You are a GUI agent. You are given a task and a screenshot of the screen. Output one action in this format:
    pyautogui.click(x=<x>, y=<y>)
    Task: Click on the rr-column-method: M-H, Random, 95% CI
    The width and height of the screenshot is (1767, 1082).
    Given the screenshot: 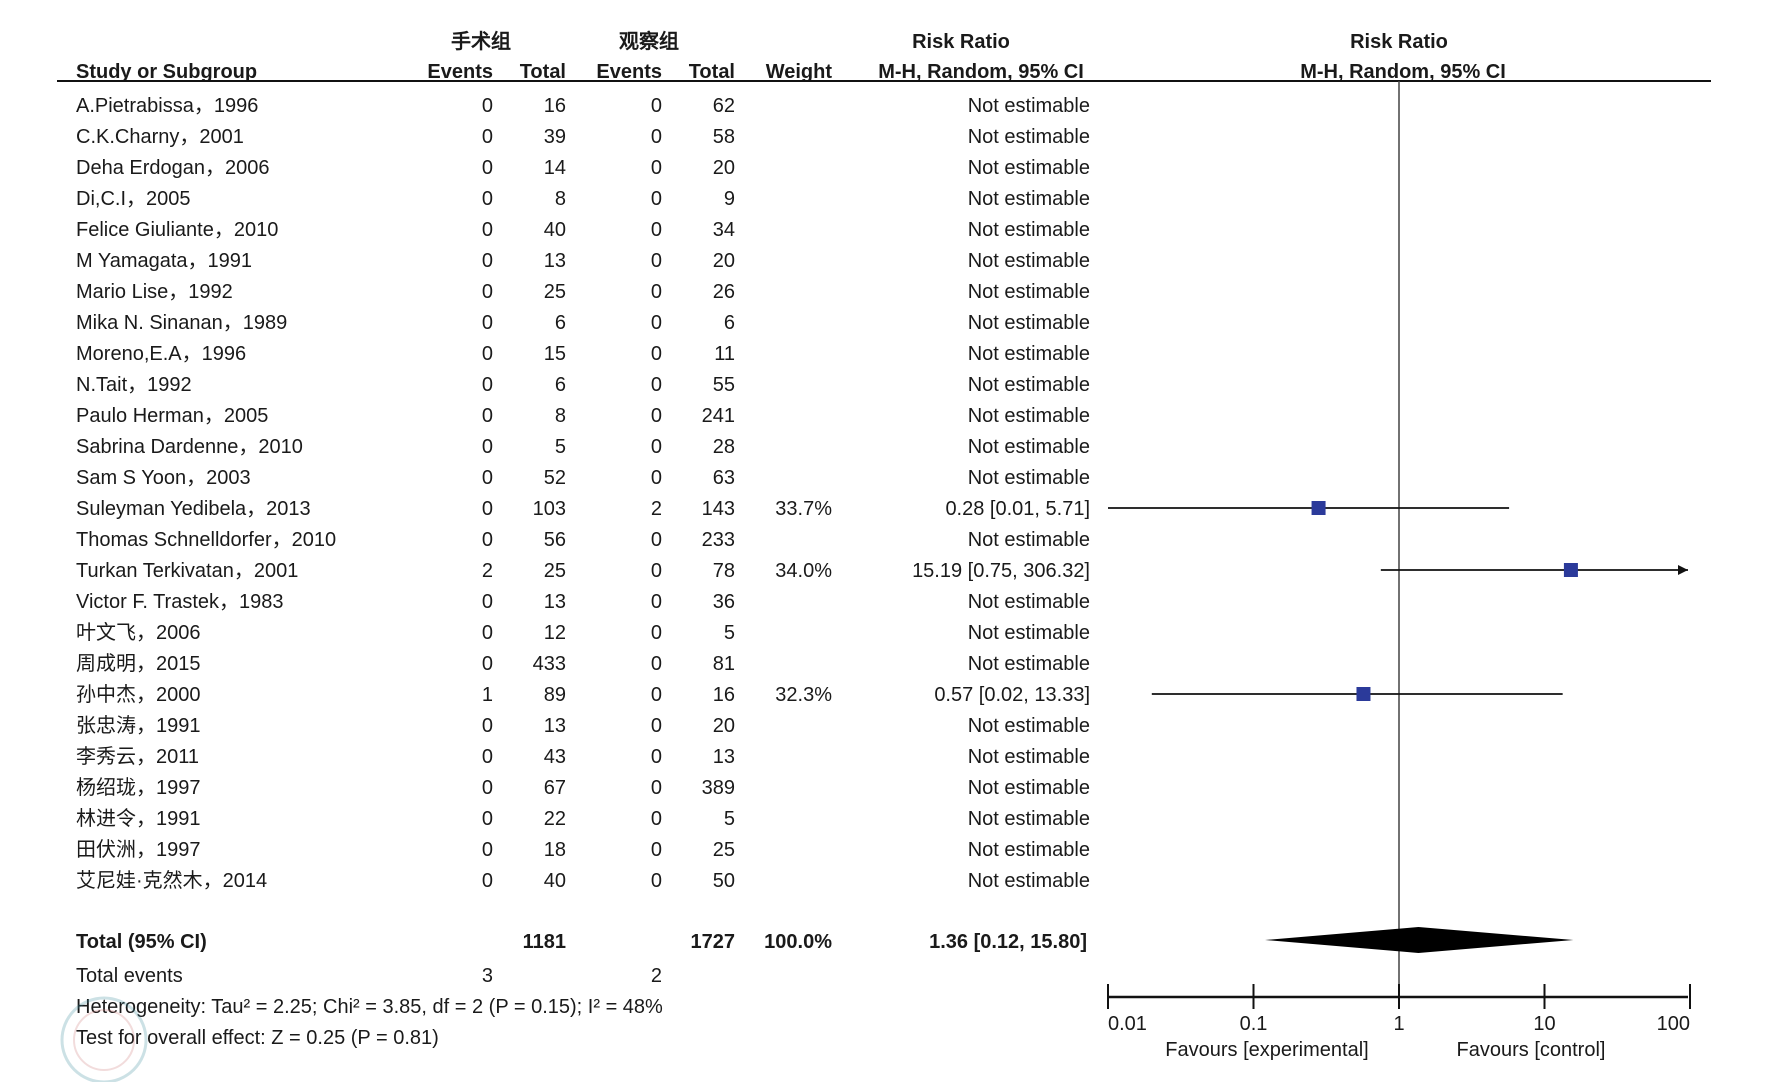 What is the action you would take?
    pyautogui.click(x=981, y=72)
    